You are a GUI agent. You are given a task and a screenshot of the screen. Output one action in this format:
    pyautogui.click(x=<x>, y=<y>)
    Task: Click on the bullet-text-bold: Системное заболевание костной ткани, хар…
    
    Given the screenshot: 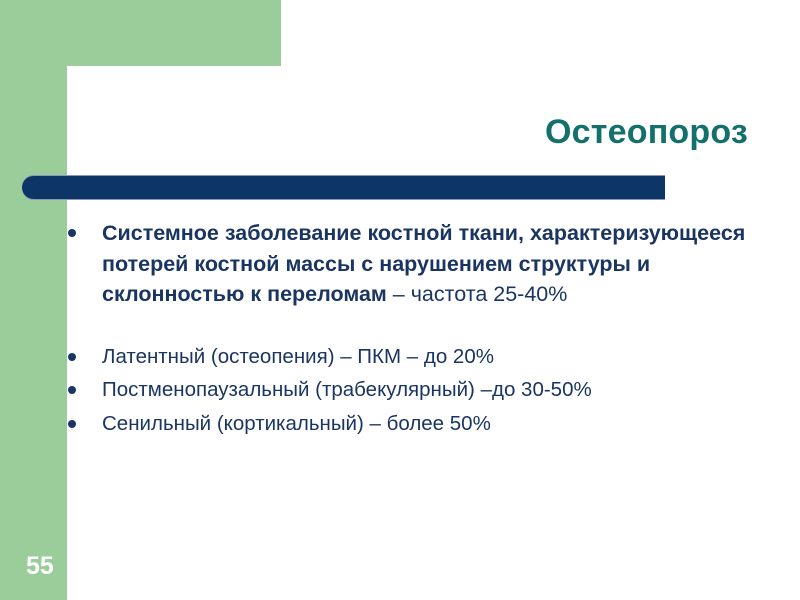 What is the action you would take?
    pyautogui.click(x=424, y=263)
    